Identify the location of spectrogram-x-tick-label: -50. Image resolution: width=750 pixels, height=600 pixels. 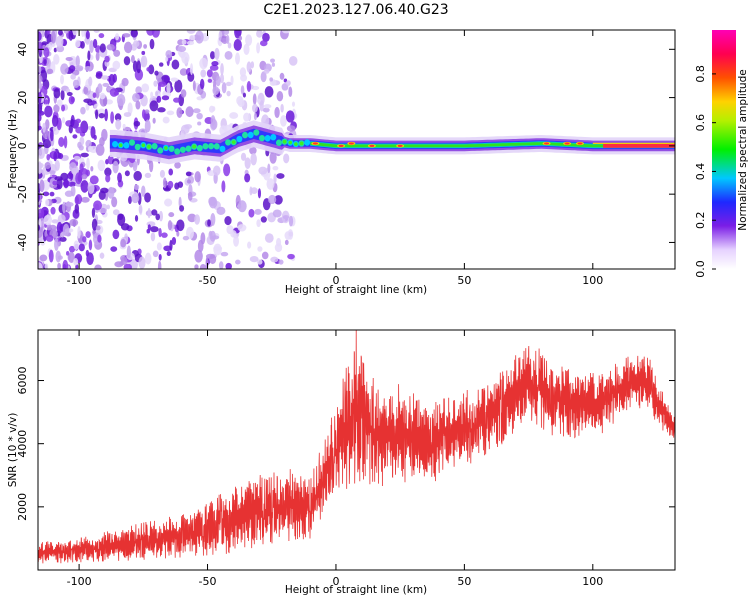
(208, 280).